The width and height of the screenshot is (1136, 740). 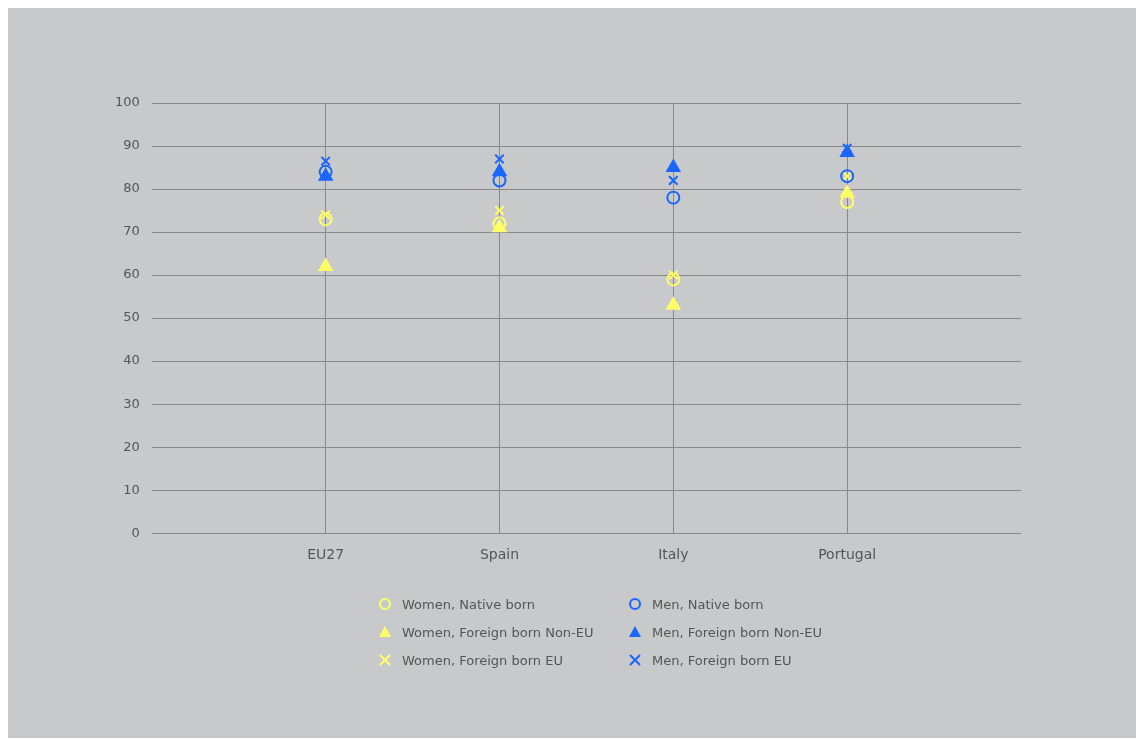 I want to click on legend-label: Men, Foreign born EU, so click(x=722, y=660).